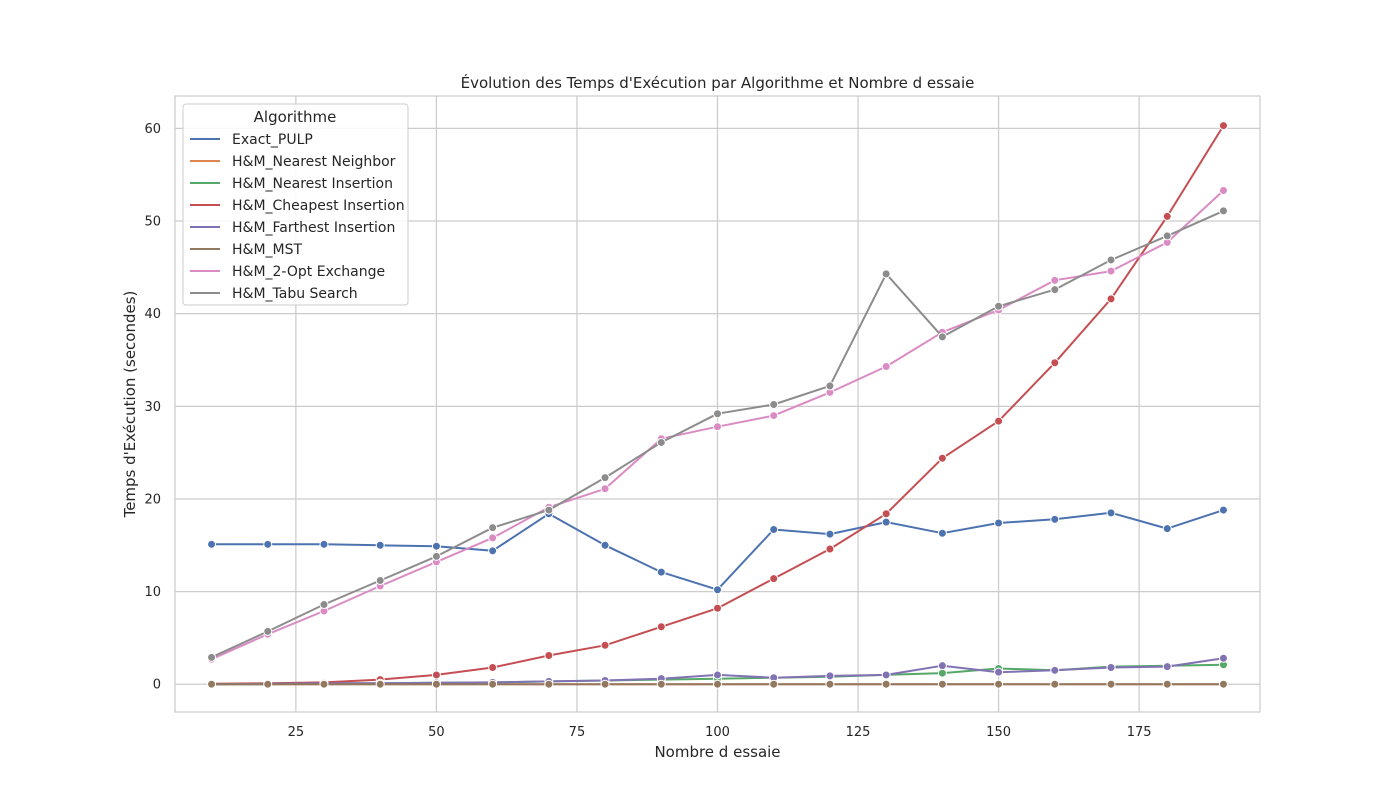  I want to click on y-tick-label: 30, so click(152, 407).